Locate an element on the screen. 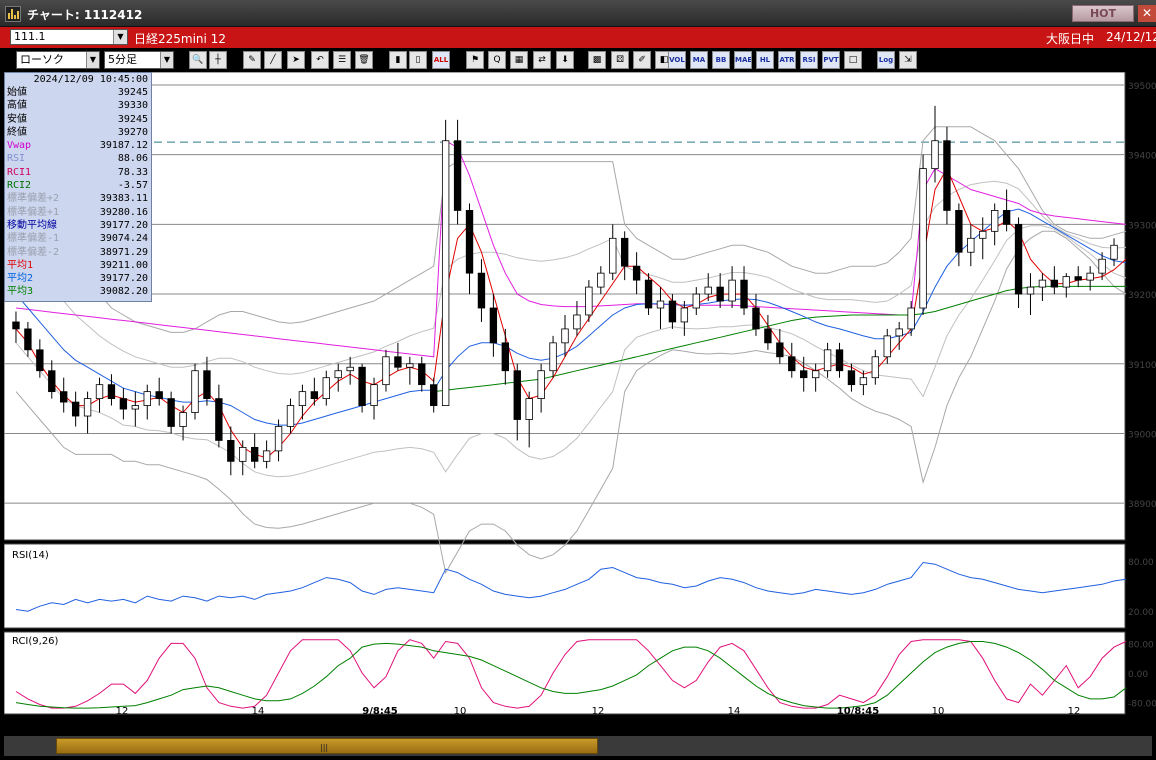 Image resolution: width=1156 pixels, height=760 pixels. scrollbar-thumb is located at coordinates (327, 746).